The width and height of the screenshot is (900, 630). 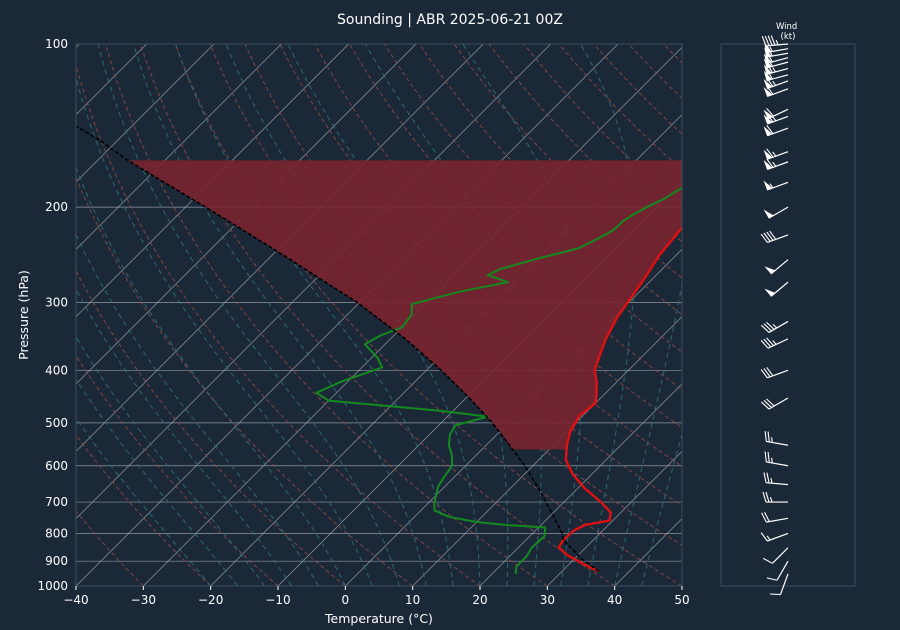 What do you see at coordinates (56, 423) in the screenshot?
I see `y-tick-label: 500` at bounding box center [56, 423].